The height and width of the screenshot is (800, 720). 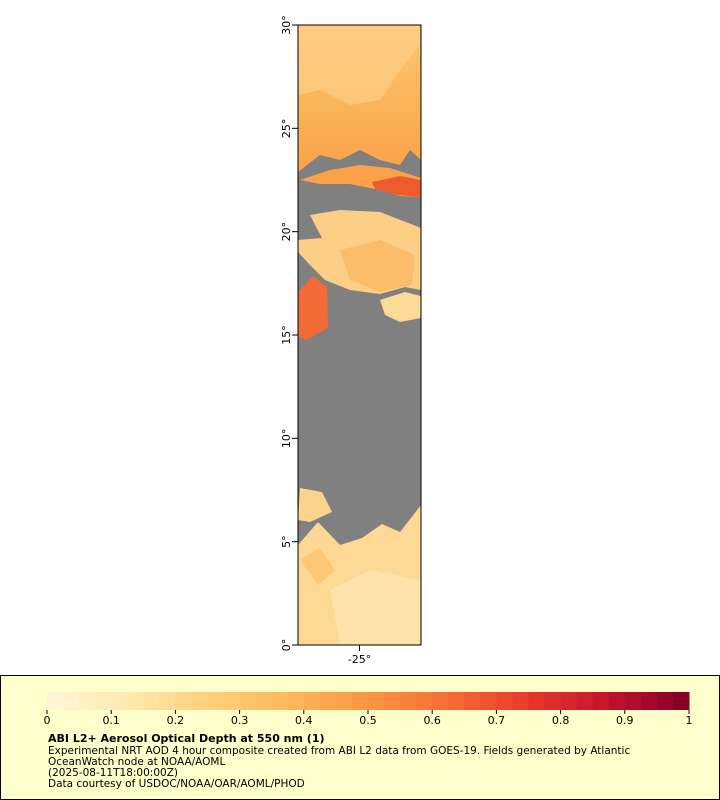 What do you see at coordinates (286, 129) in the screenshot?
I see `y-tick-label: 25°` at bounding box center [286, 129].